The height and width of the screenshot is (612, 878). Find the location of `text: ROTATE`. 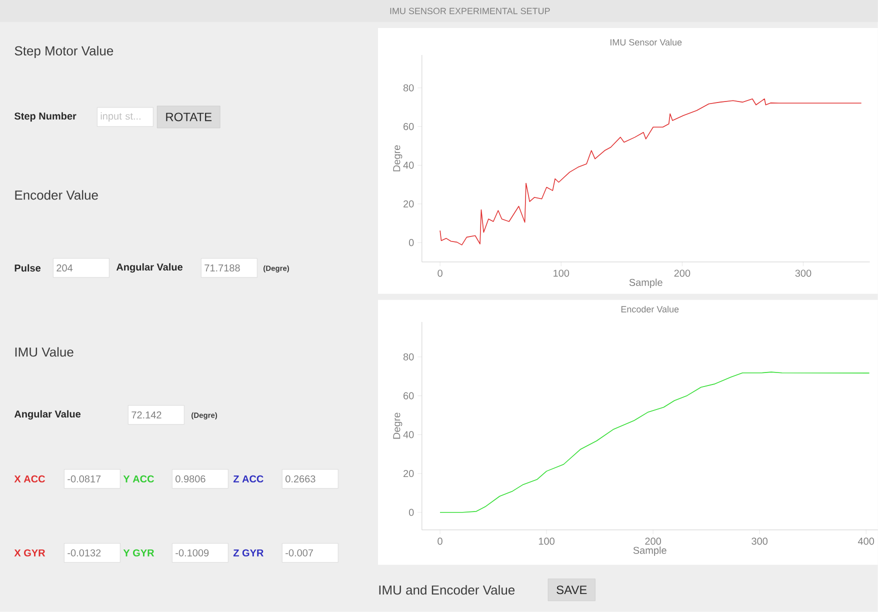

text: ROTATE is located at coordinates (189, 117).